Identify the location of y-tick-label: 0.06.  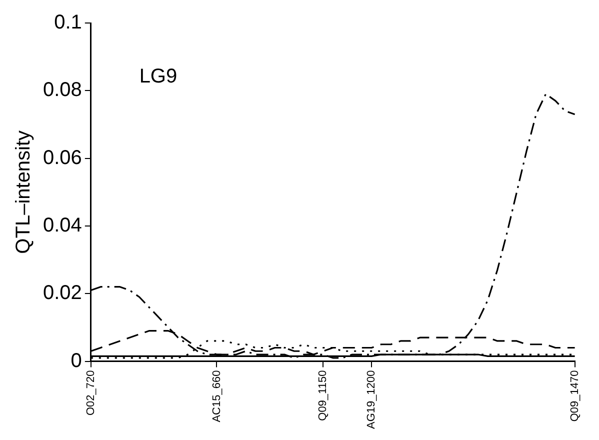
(62, 157).